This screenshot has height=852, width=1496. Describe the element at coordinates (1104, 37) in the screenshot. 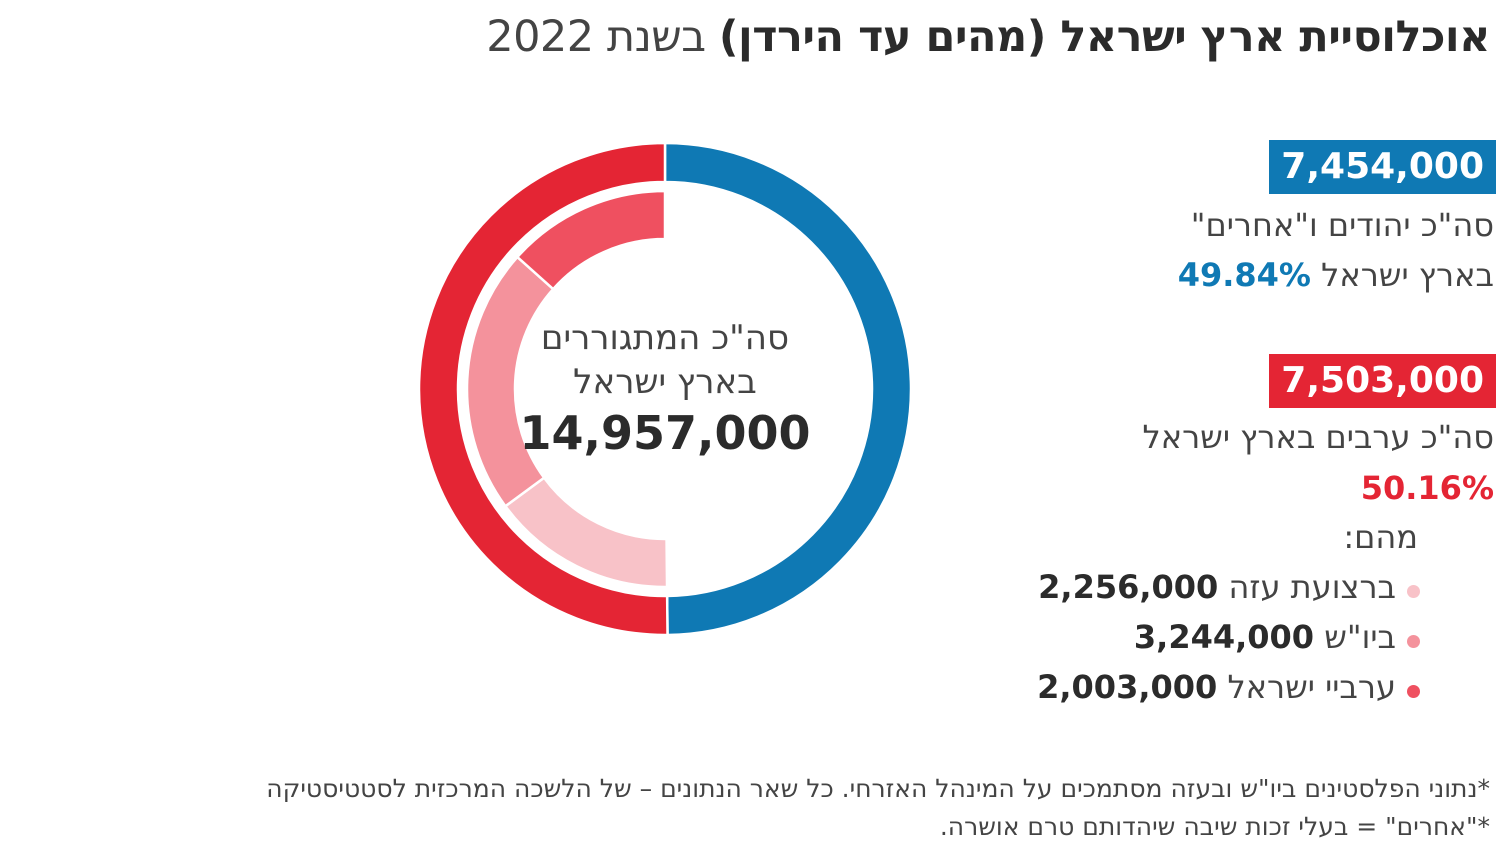

I see `title-main: אוכלוסיית ארץ ישראל (מהים עד הירדן)` at that location.